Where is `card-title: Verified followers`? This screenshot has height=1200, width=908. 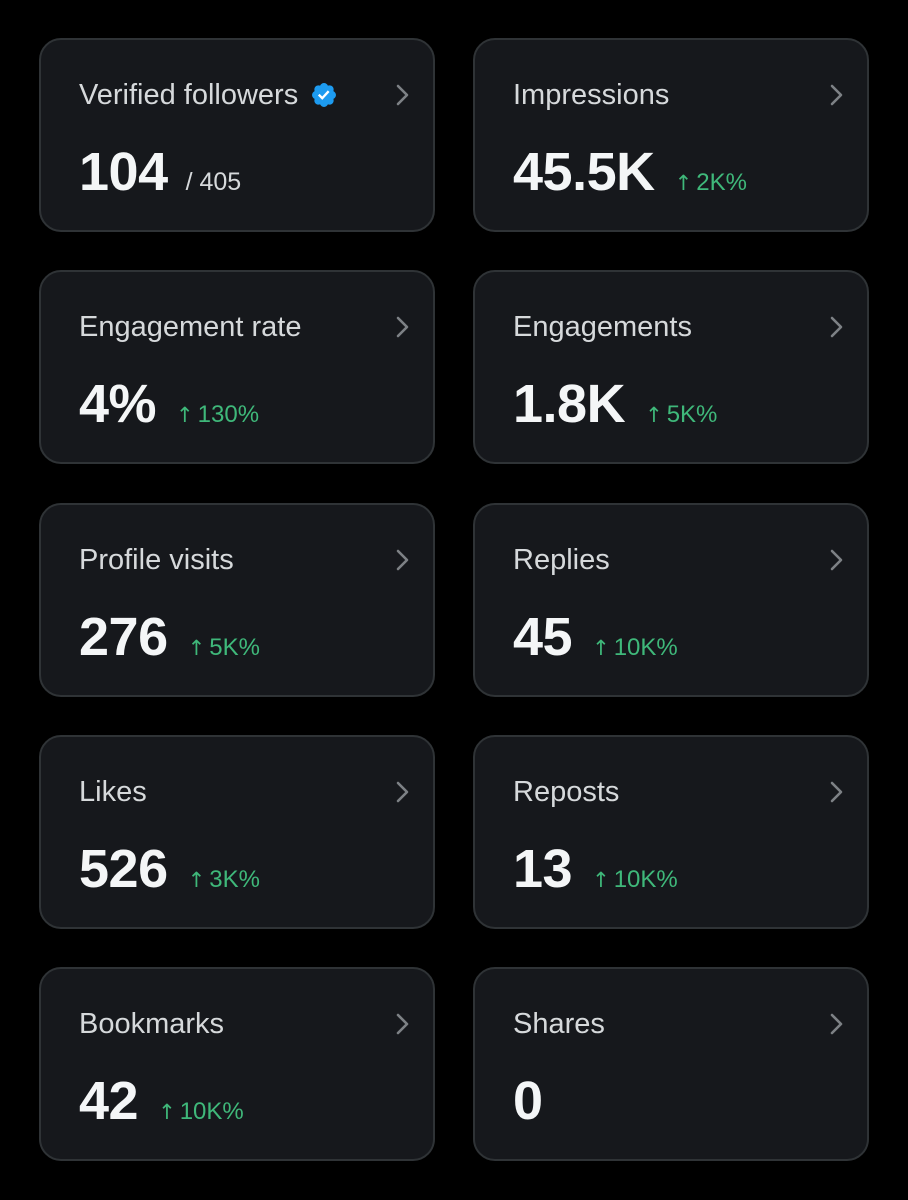 card-title: Verified followers is located at coordinates (208, 95).